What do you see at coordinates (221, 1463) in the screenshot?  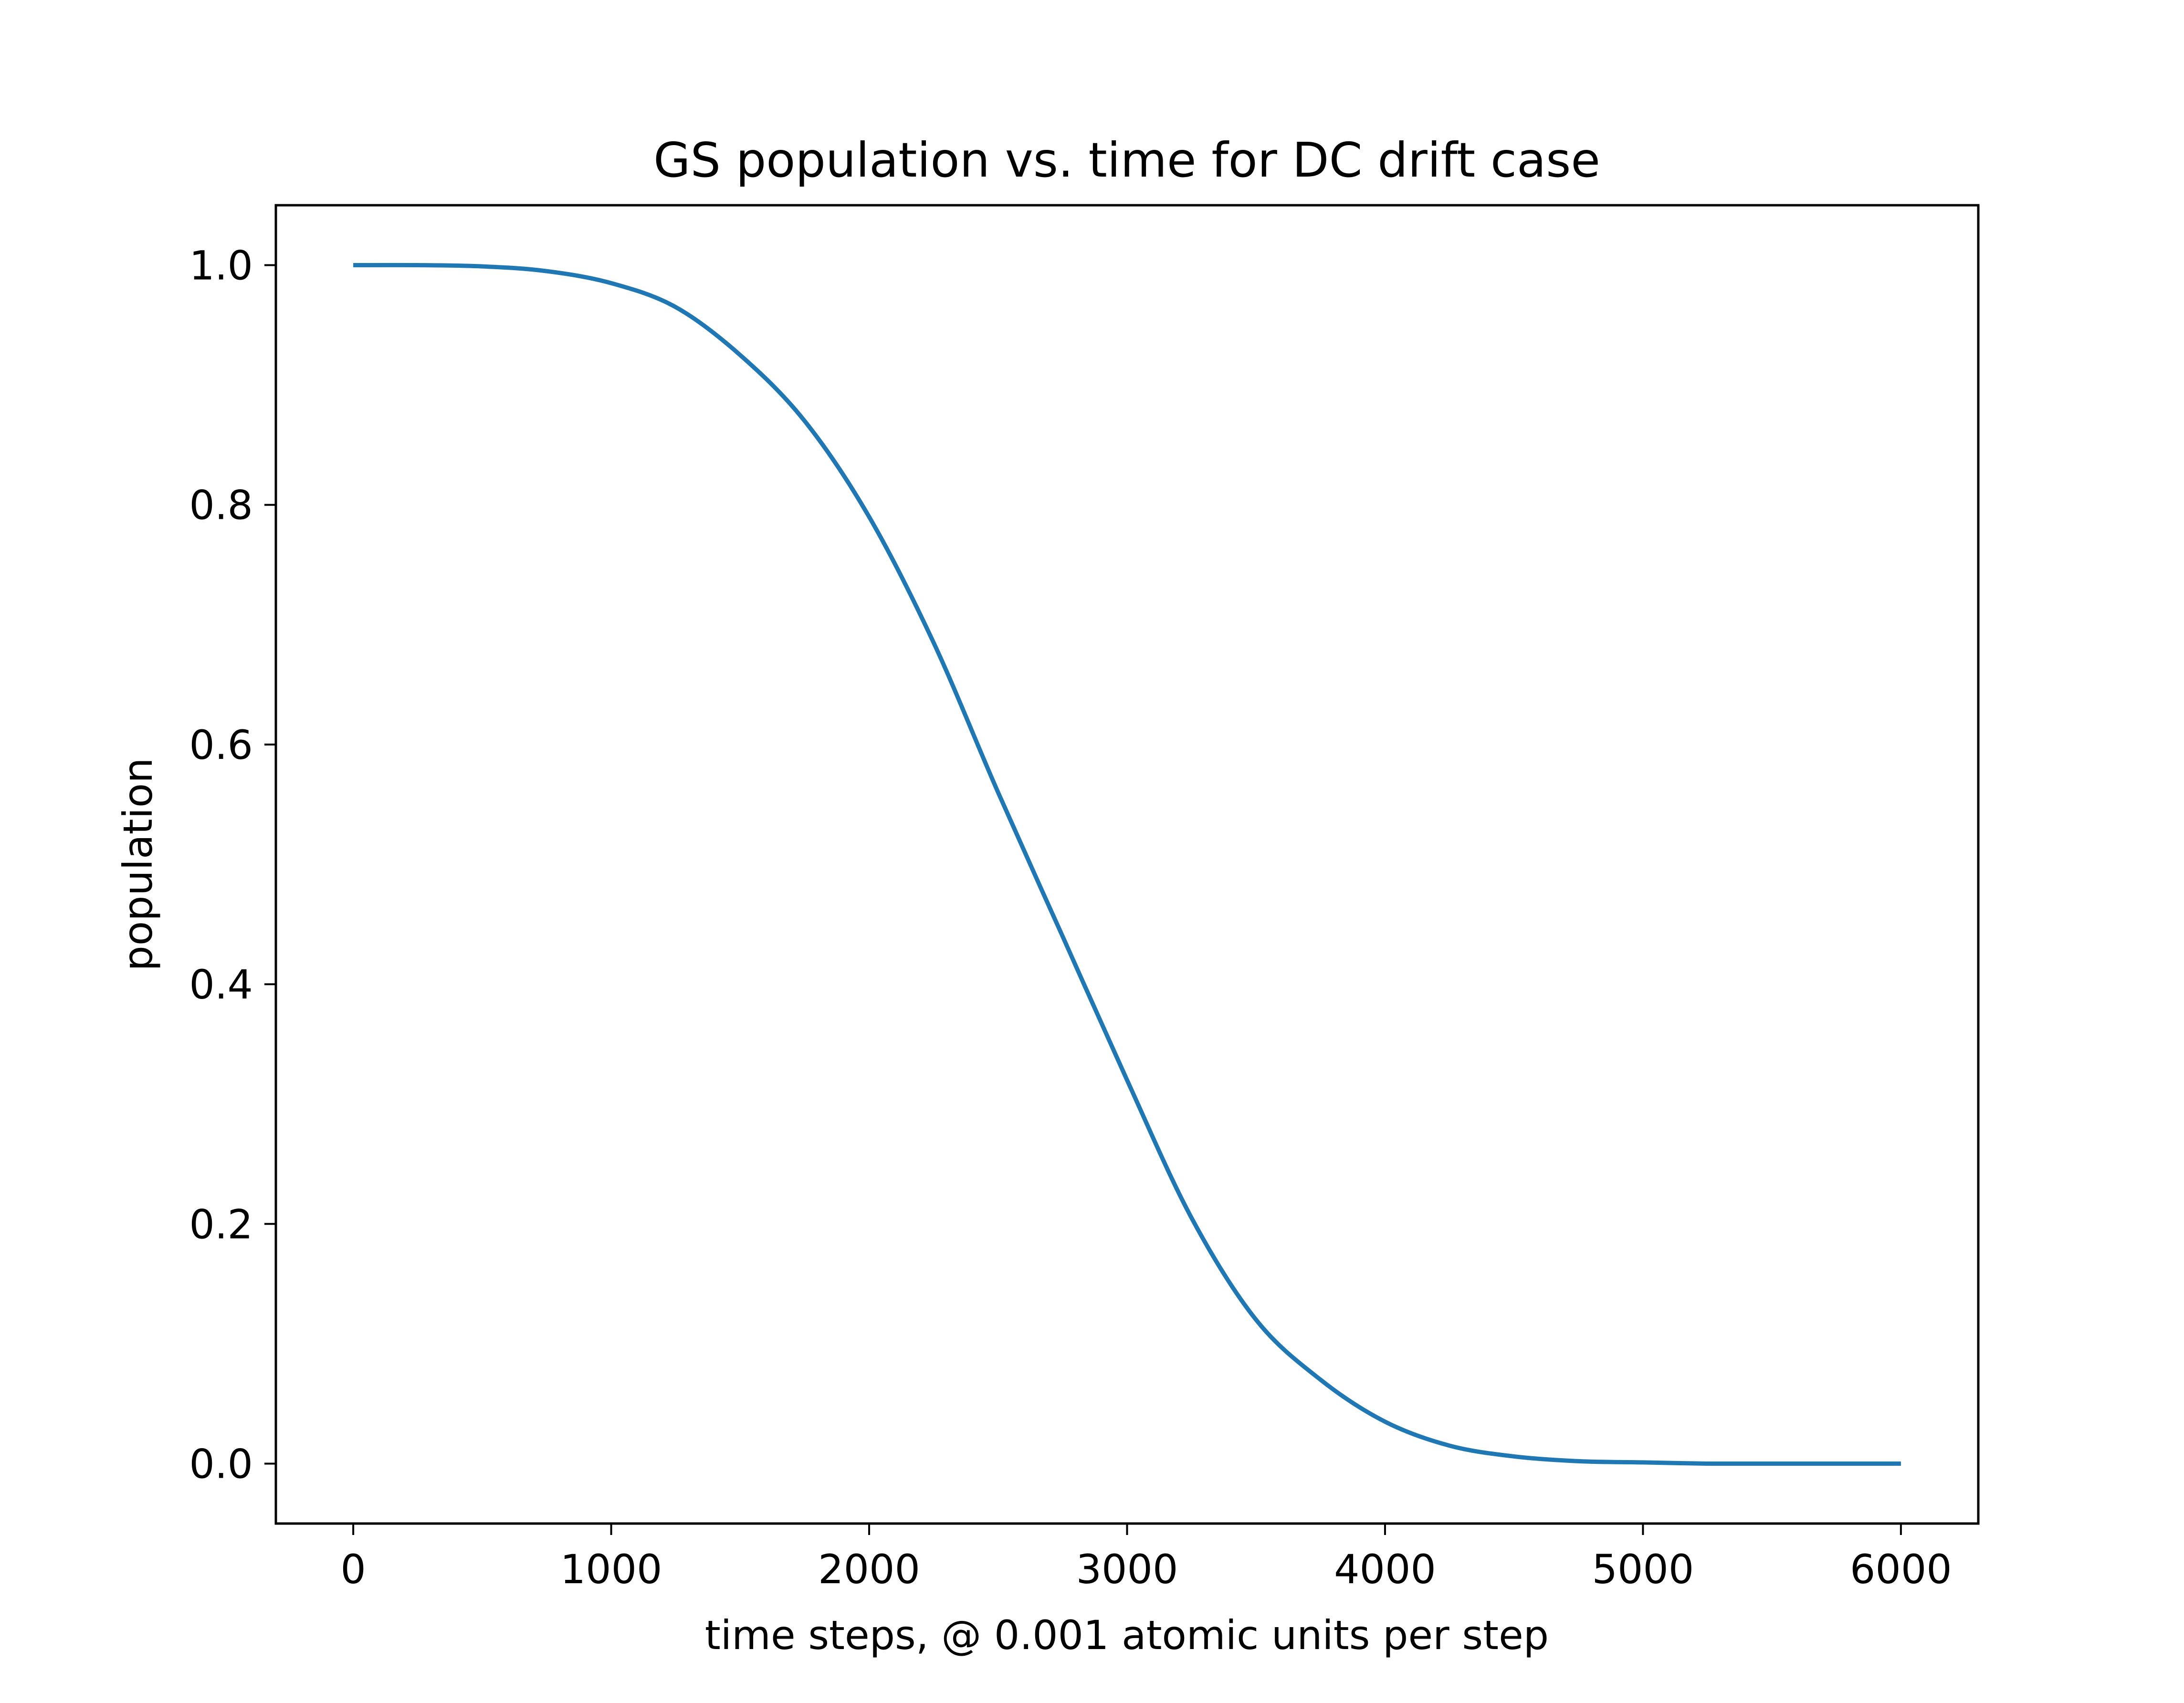 I see `y-tick-label: 0.0` at bounding box center [221, 1463].